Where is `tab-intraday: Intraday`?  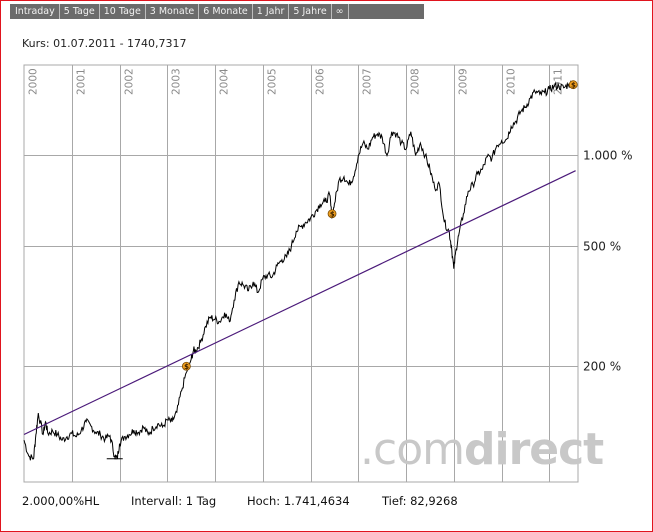
tab-intraday: Intraday is located at coordinates (35, 11).